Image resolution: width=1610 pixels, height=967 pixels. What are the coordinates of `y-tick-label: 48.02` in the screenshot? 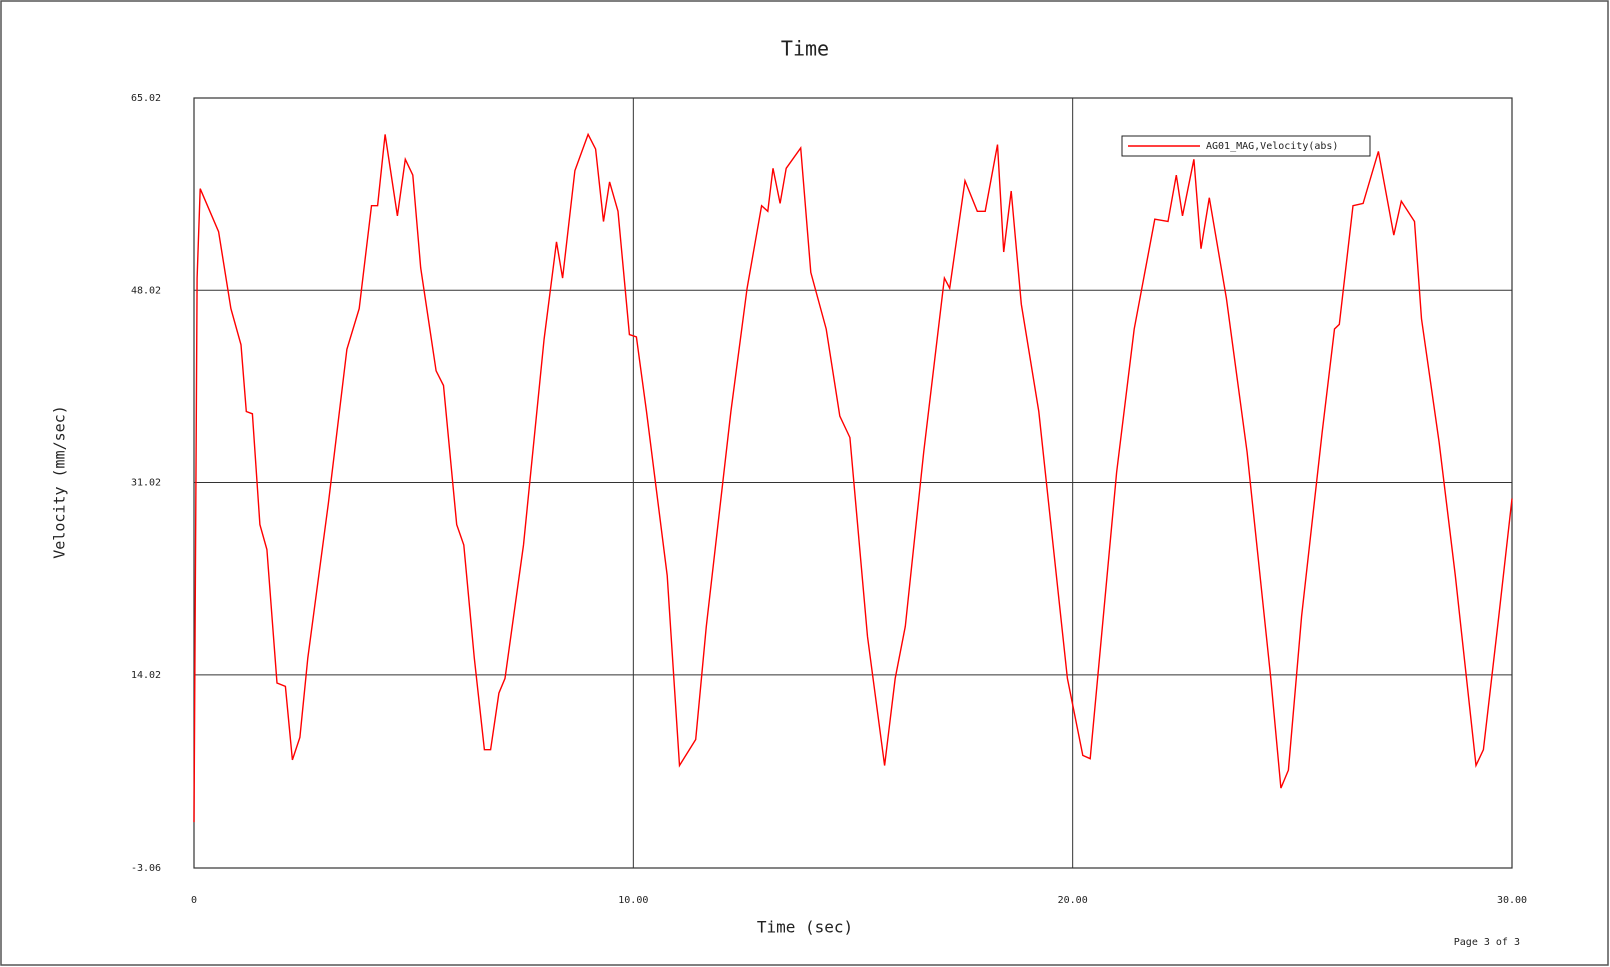 It's located at (146, 290).